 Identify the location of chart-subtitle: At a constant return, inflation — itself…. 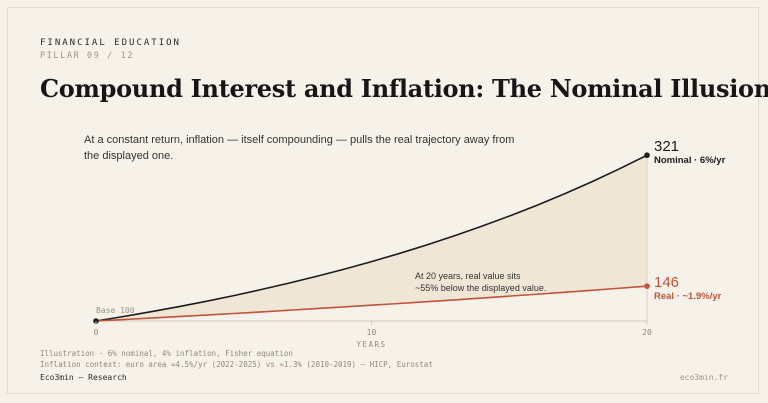
(299, 148).